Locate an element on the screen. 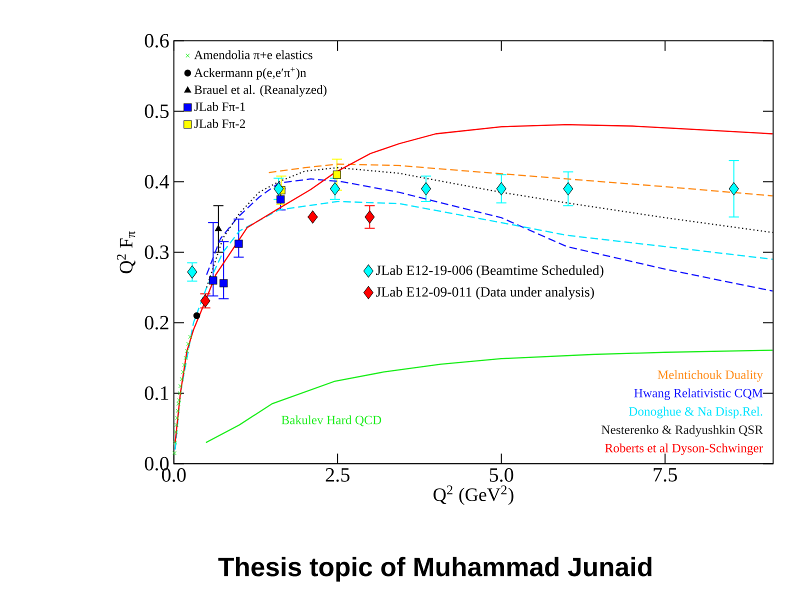  text: Thesis topic of Muhammad Junaid is located at coordinates (435, 569).